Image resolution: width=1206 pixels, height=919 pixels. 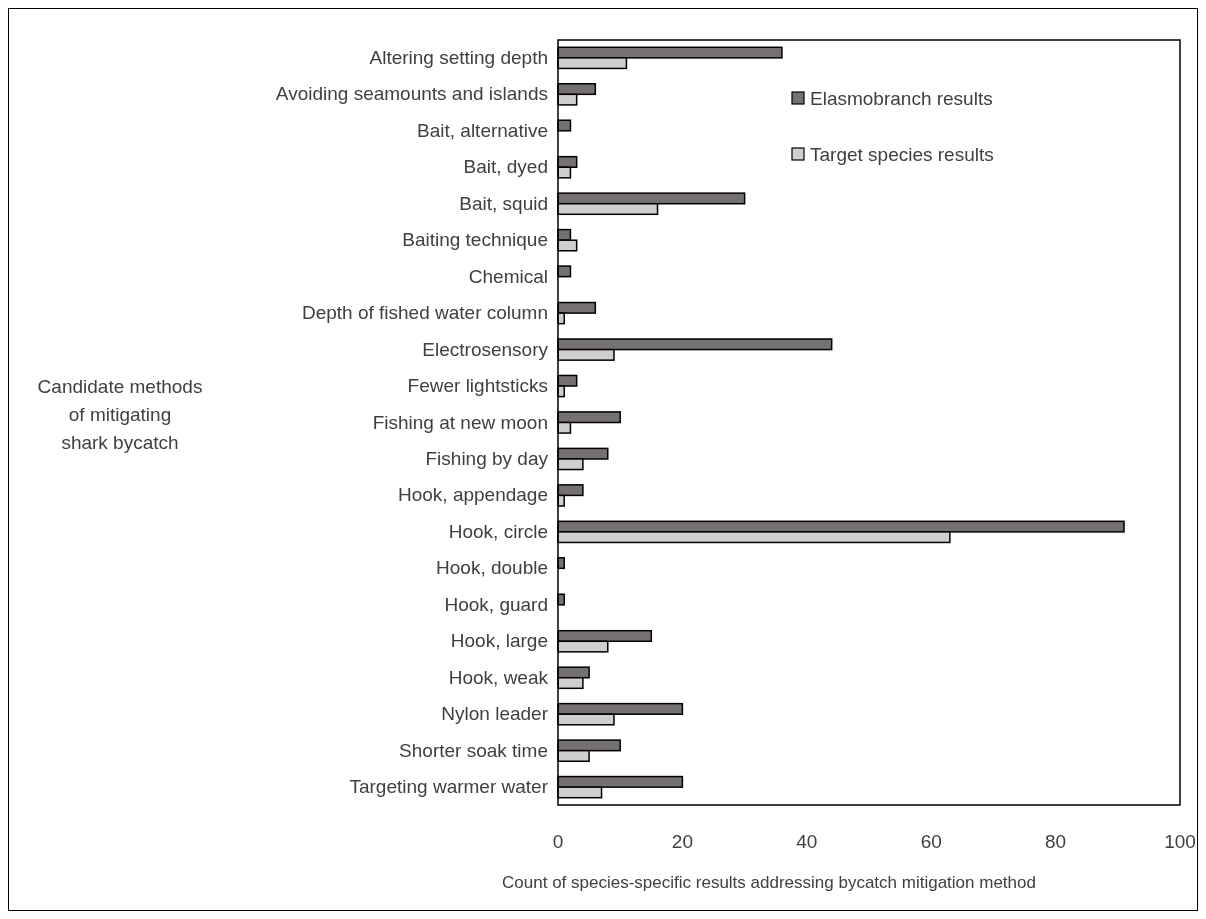 I want to click on y-tick-label: Avoiding seamounts and islands, so click(x=411, y=94).